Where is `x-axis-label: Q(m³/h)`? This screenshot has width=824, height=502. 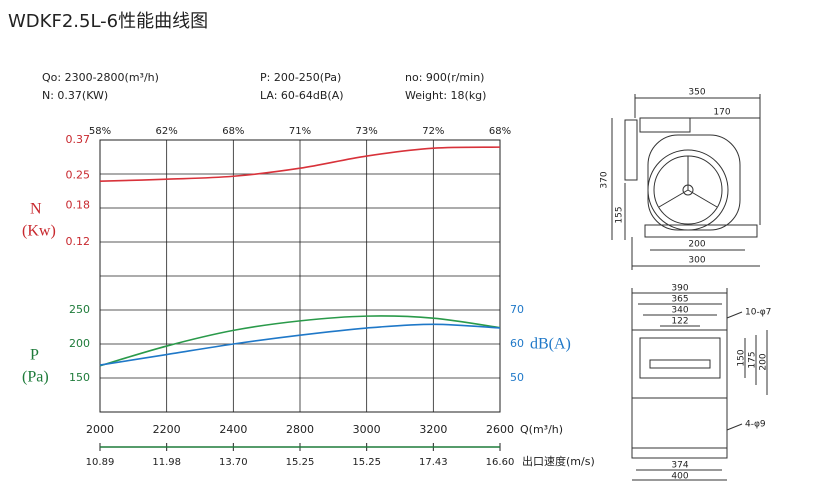
x-axis-label: Q(m³/h) is located at coordinates (541, 429).